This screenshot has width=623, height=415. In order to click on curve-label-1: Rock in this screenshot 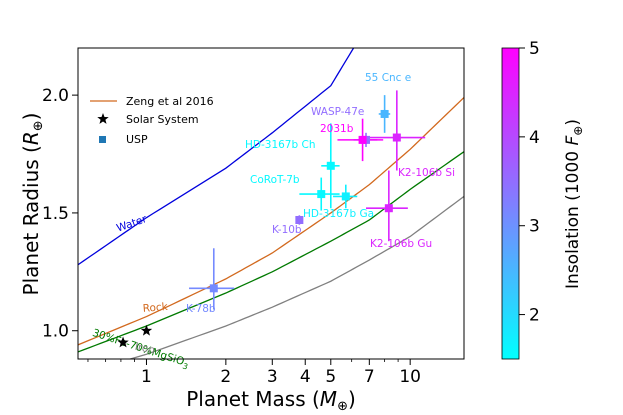, I will do `click(155, 308)`.